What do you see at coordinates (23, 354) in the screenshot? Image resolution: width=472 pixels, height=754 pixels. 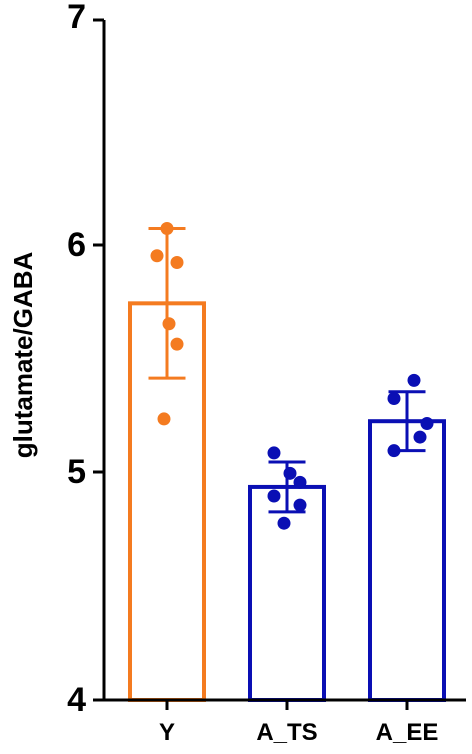 I see `y-axis-title: glutamate/GABA` at bounding box center [23, 354].